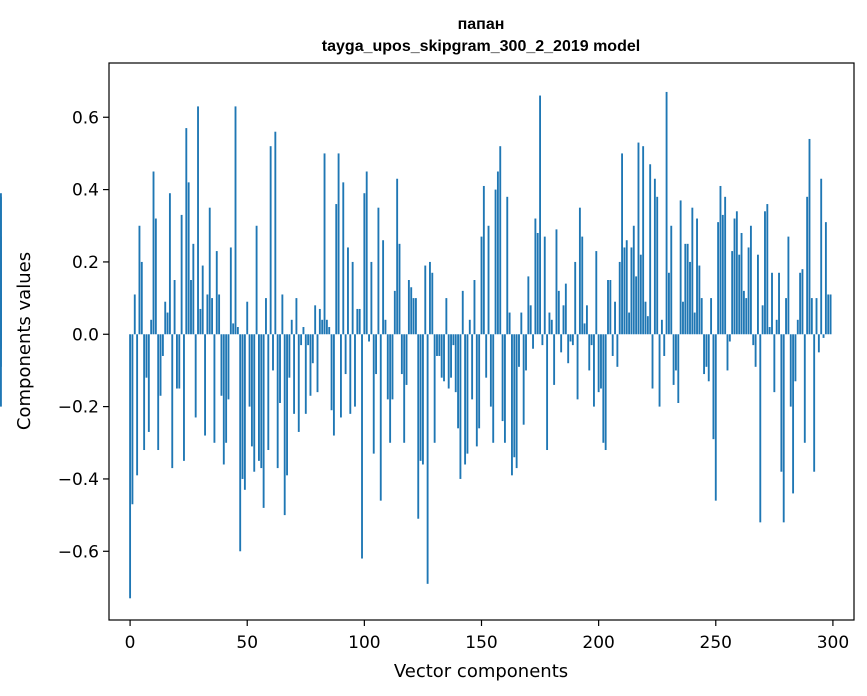  Describe the element at coordinates (85, 191) in the screenshot. I see `y-tick-label: 0.4` at that location.